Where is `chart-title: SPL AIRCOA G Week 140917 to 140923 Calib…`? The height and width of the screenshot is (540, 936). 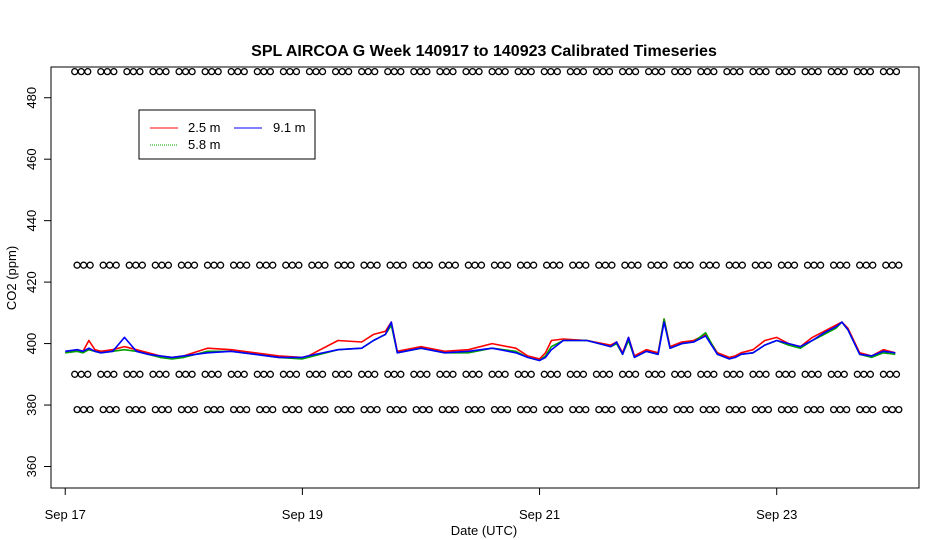 chart-title: SPL AIRCOA G Week 140917 to 140923 Calib… is located at coordinates (484, 51).